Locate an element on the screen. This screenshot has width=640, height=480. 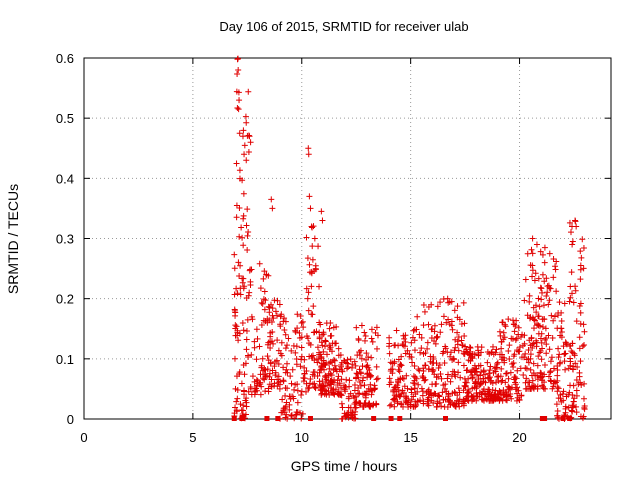
y-tick-label: 0.2 is located at coordinates (65, 299).